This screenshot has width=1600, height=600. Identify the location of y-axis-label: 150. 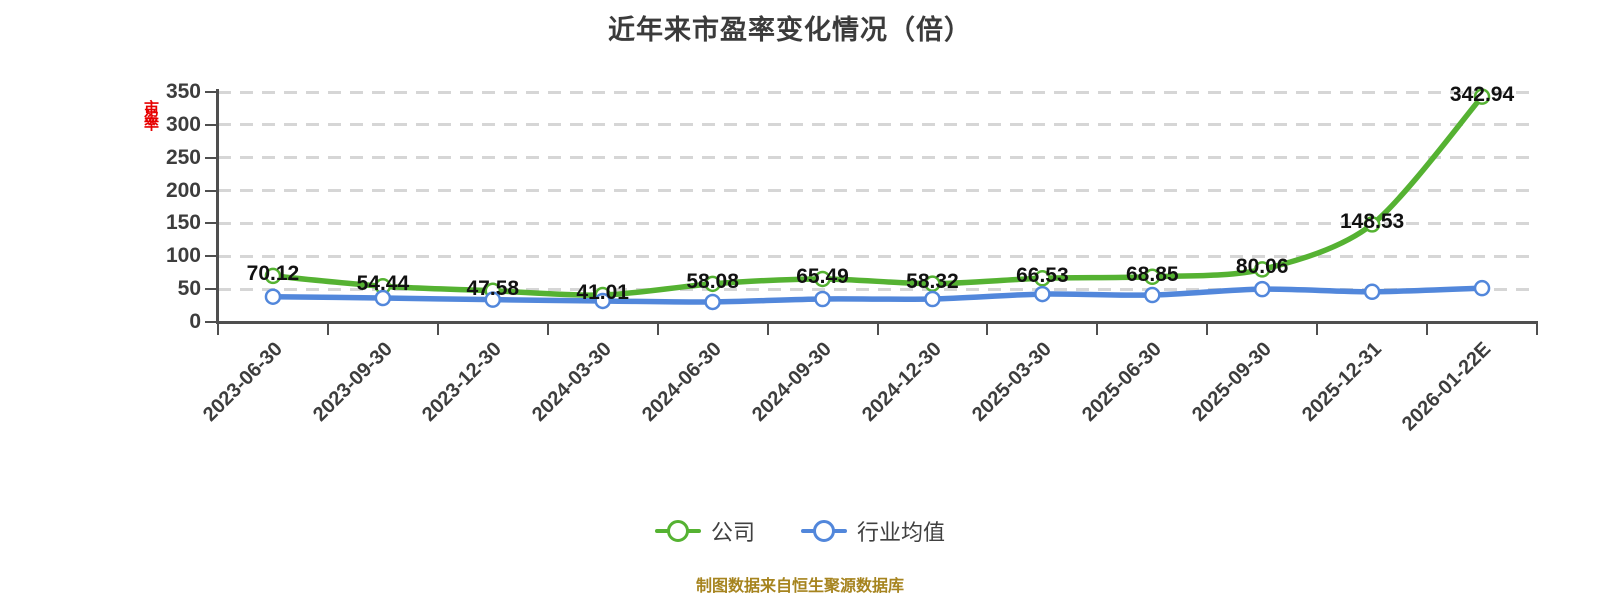
(183, 223).